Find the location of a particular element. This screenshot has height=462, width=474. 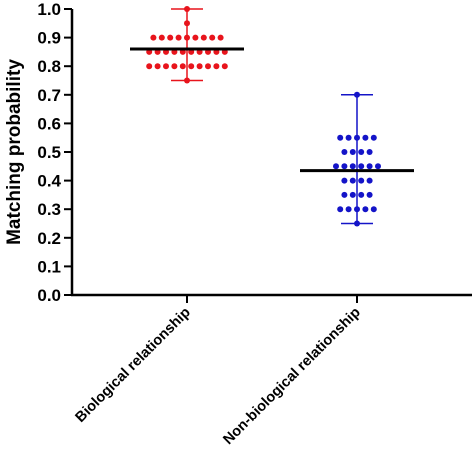

y-tick-label: 0.4 is located at coordinates (49, 181).